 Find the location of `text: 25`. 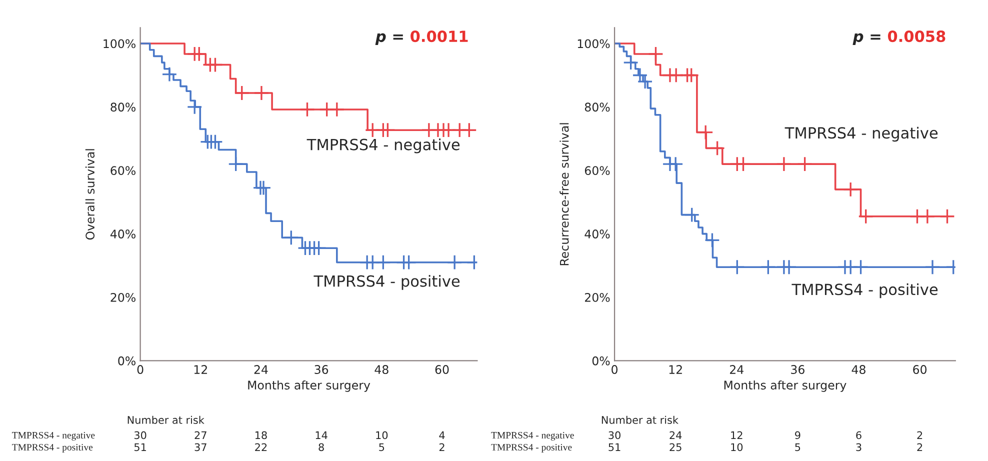

text: 25 is located at coordinates (676, 447).